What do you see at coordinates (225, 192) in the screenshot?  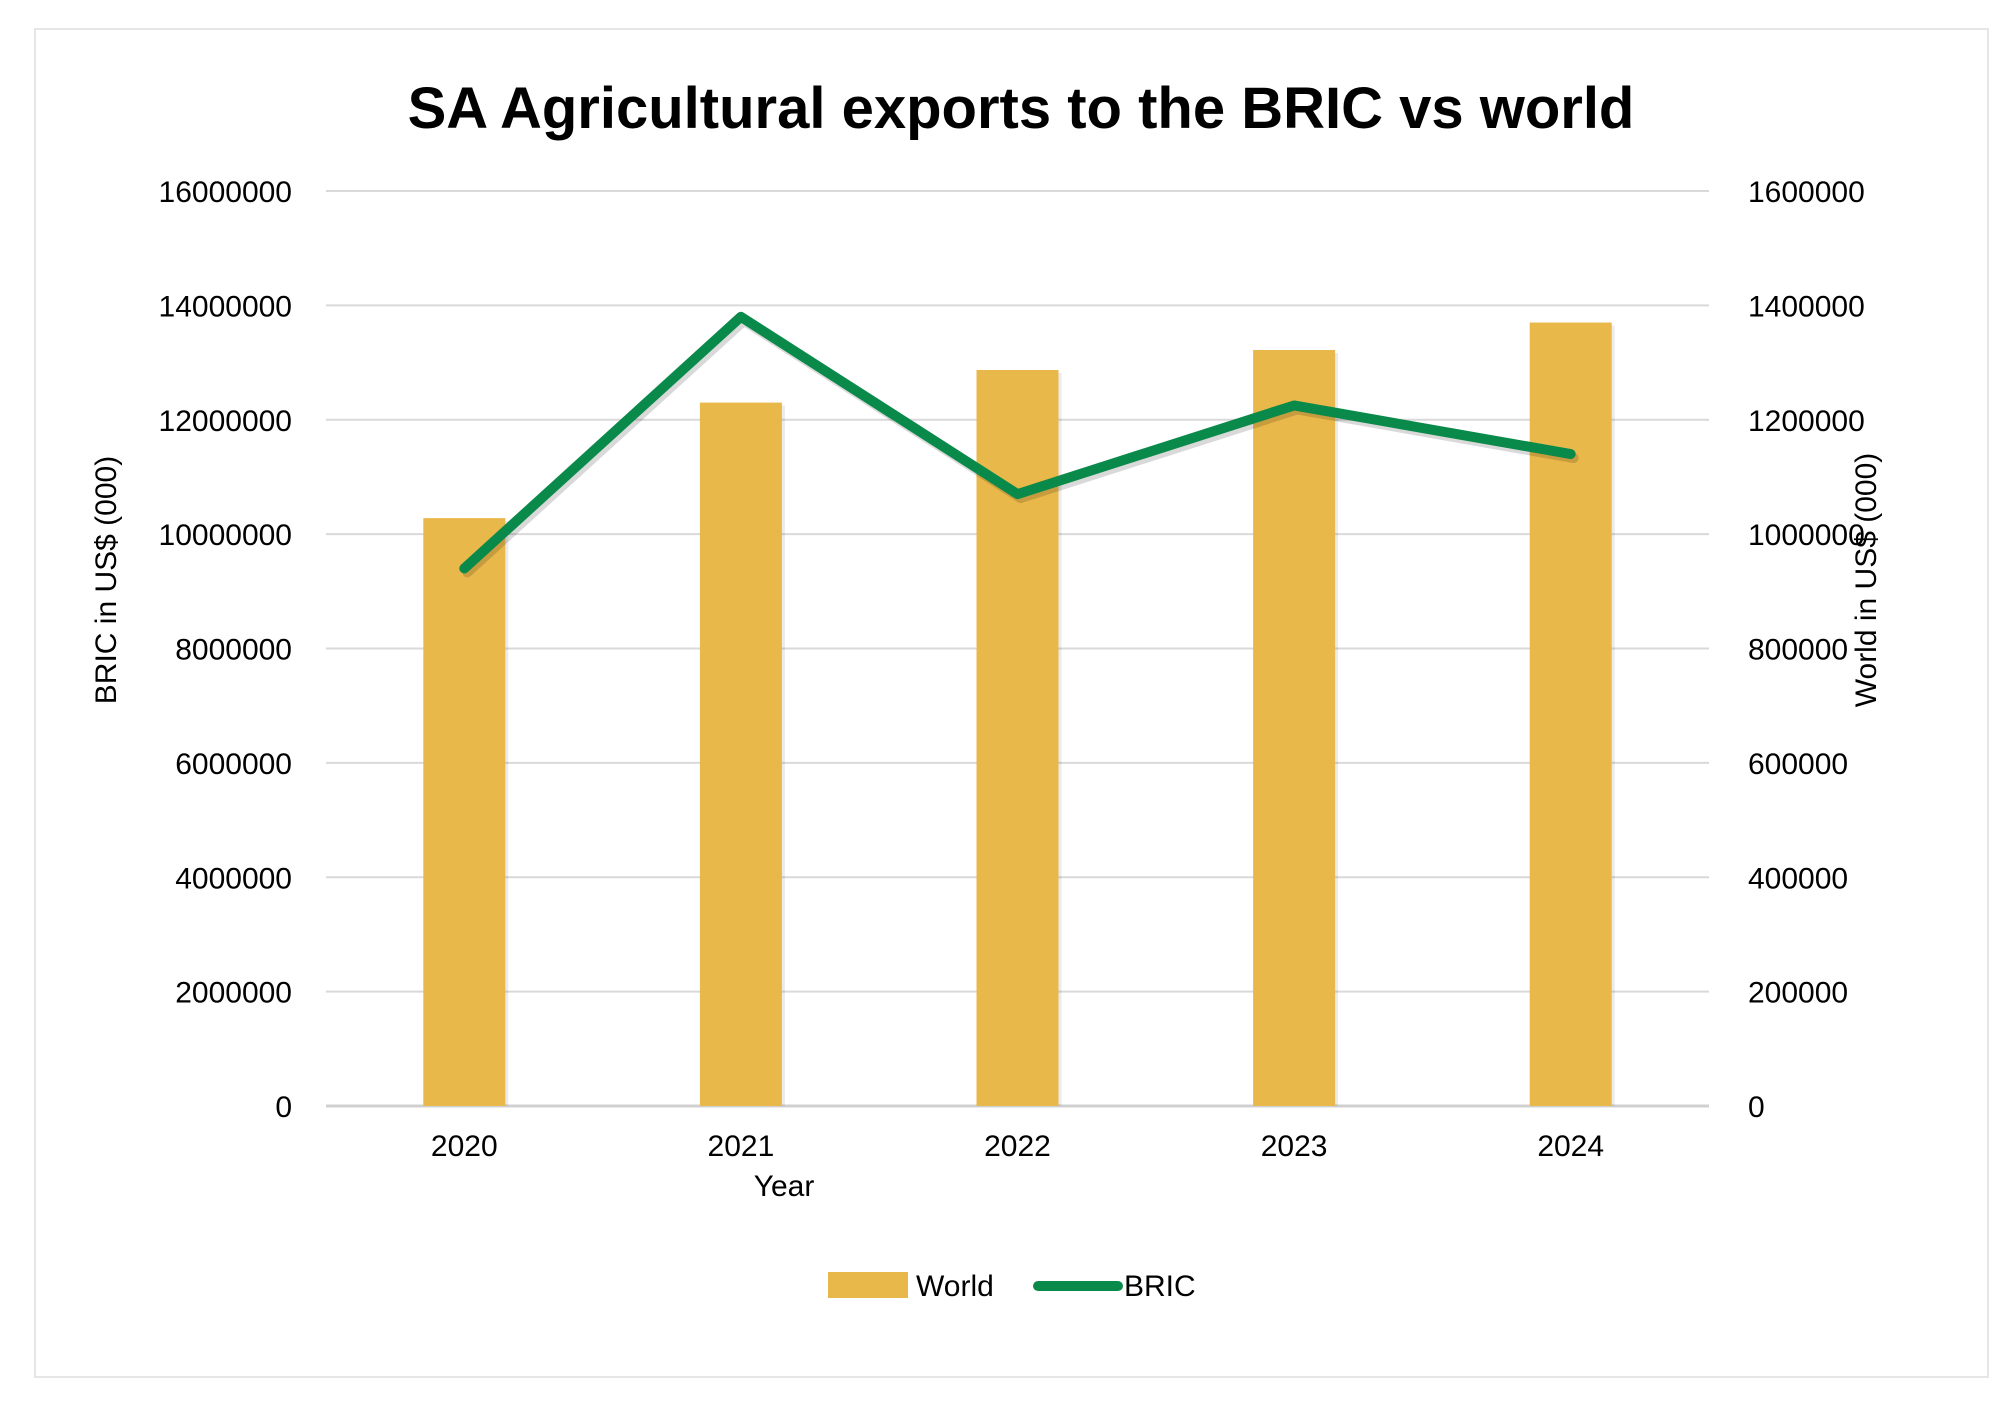 I see `left-tick-label: 16000000` at bounding box center [225, 192].